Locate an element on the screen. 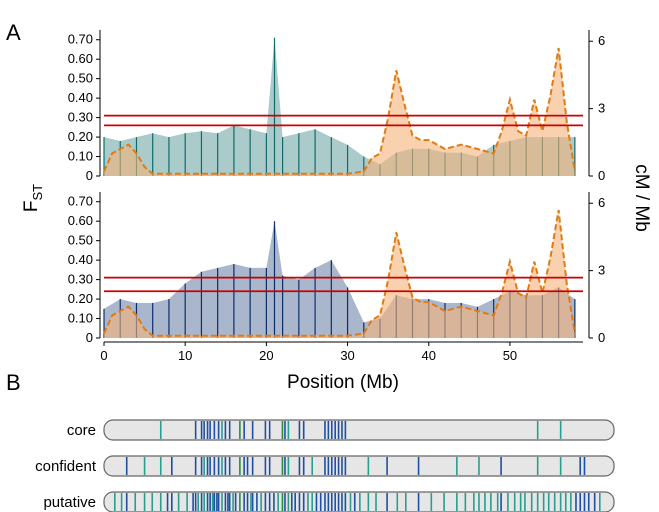 Image resolution: width=659 pixels, height=512 pixels. y-axis-title-main: F is located at coordinates (31, 207).